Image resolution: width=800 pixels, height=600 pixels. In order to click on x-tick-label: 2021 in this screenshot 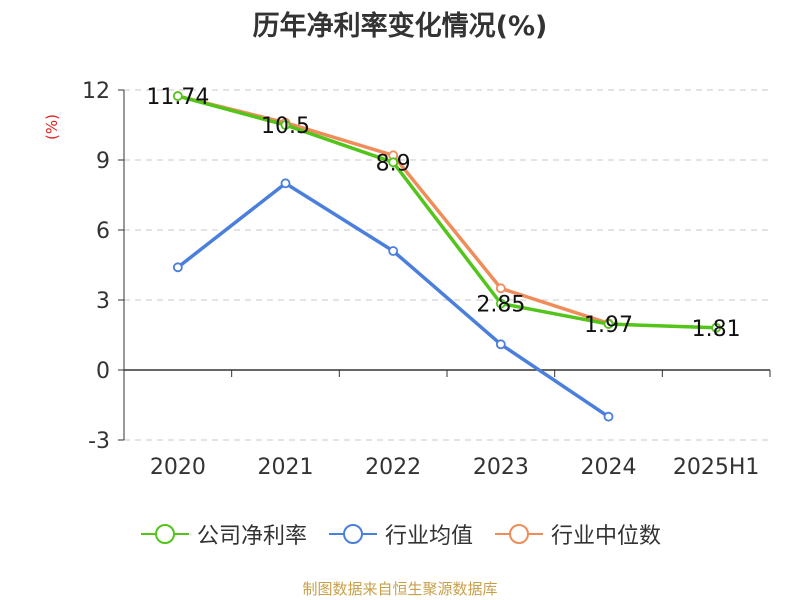, I will do `click(286, 467)`.